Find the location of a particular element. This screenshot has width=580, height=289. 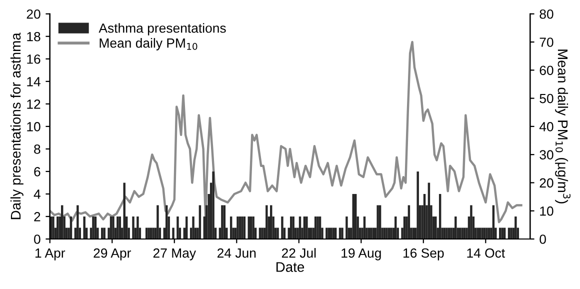

x-tick-label: 22 Jul is located at coordinates (299, 253).